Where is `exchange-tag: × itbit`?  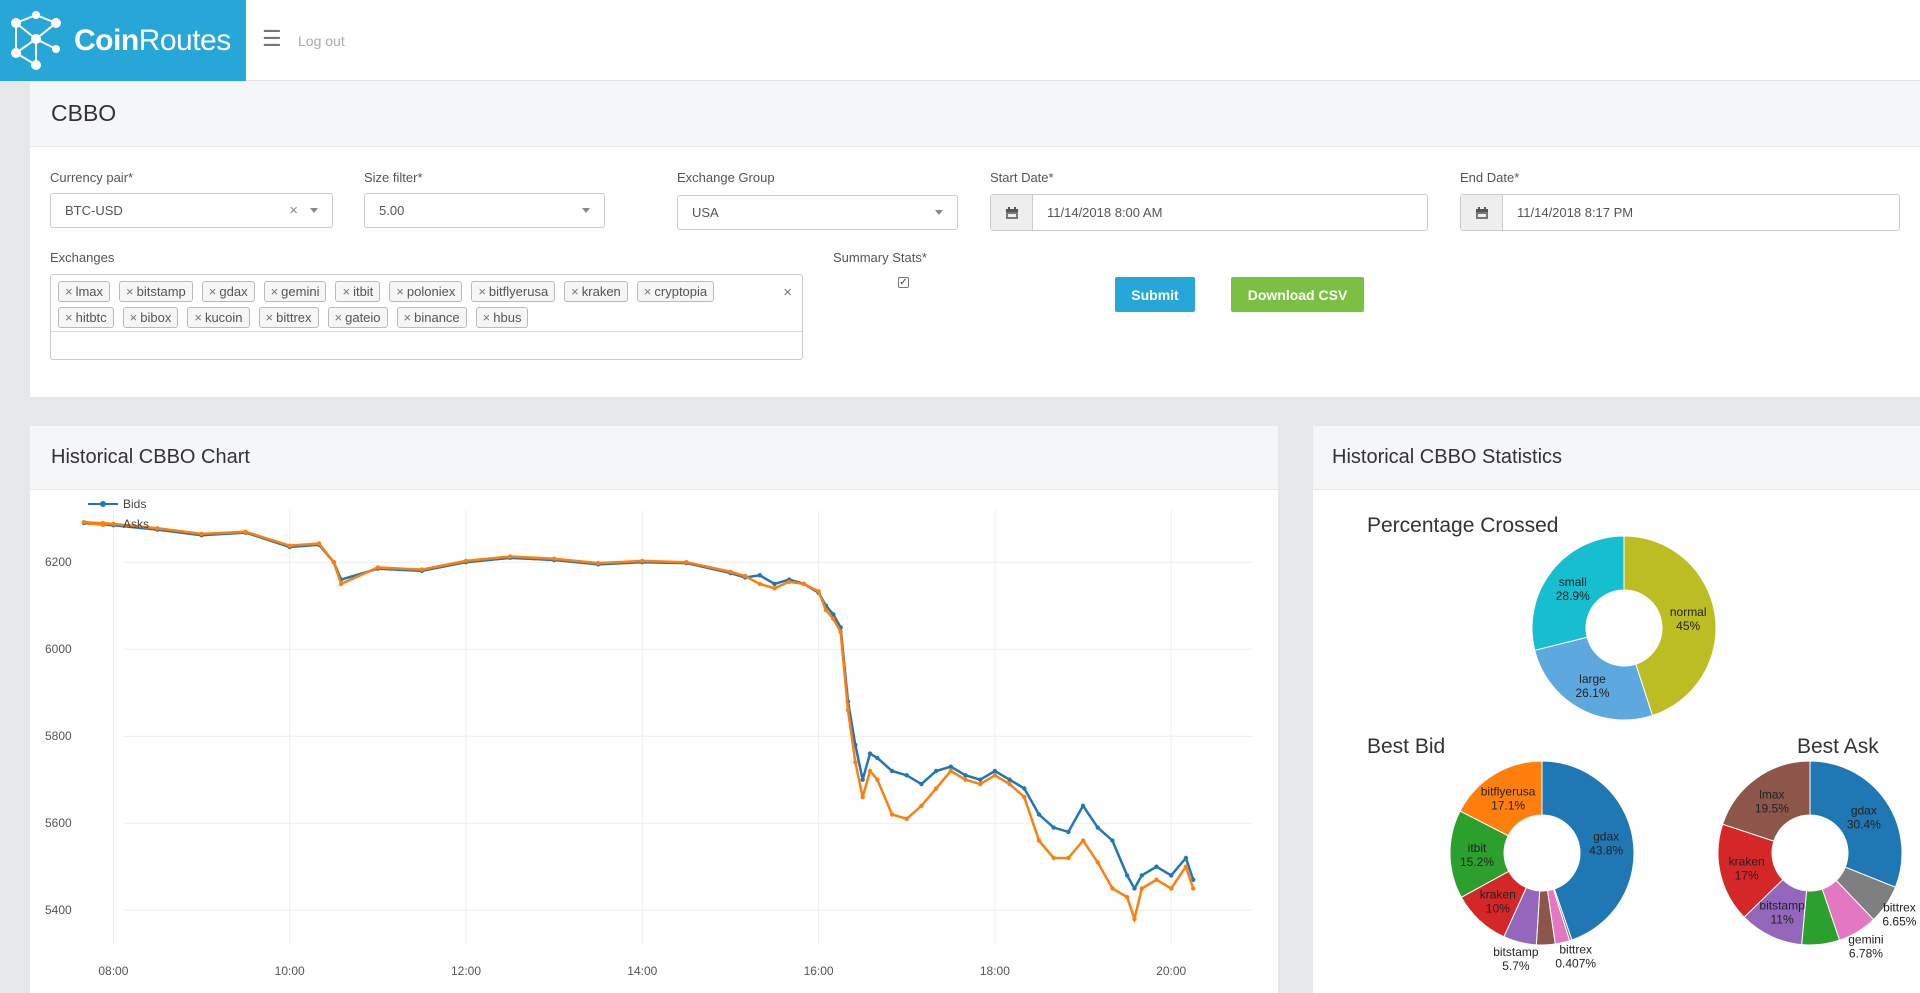 exchange-tag: × itbit is located at coordinates (358, 291).